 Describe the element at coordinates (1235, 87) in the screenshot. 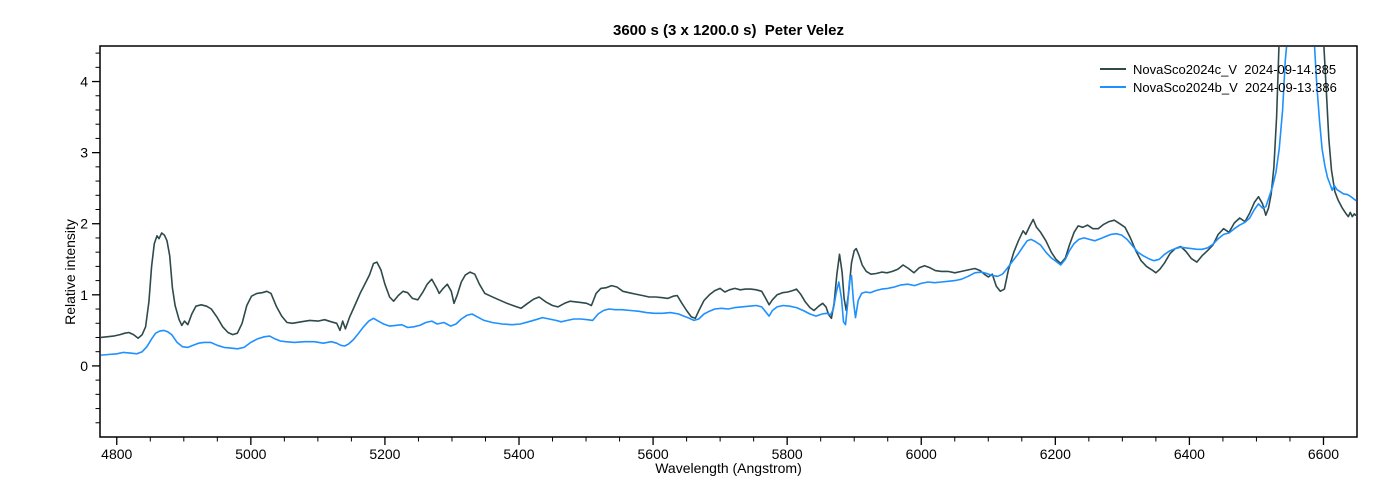

I see `legend-label: NovaSco2024b_V 2024-09-13.386` at that location.